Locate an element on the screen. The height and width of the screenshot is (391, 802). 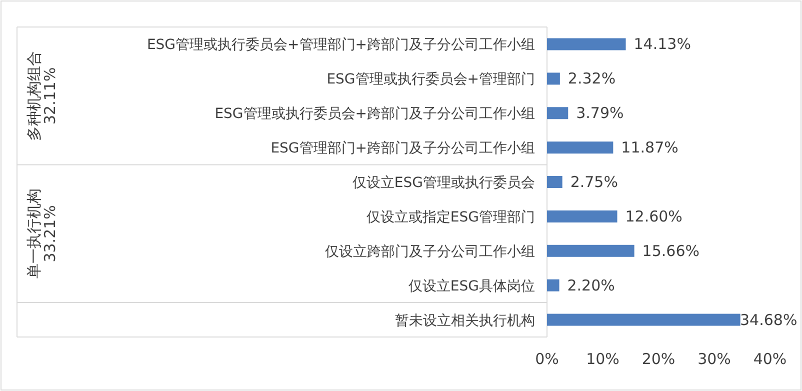
y-tick-label: 暂未设立相关执行机构 is located at coordinates (465, 320).